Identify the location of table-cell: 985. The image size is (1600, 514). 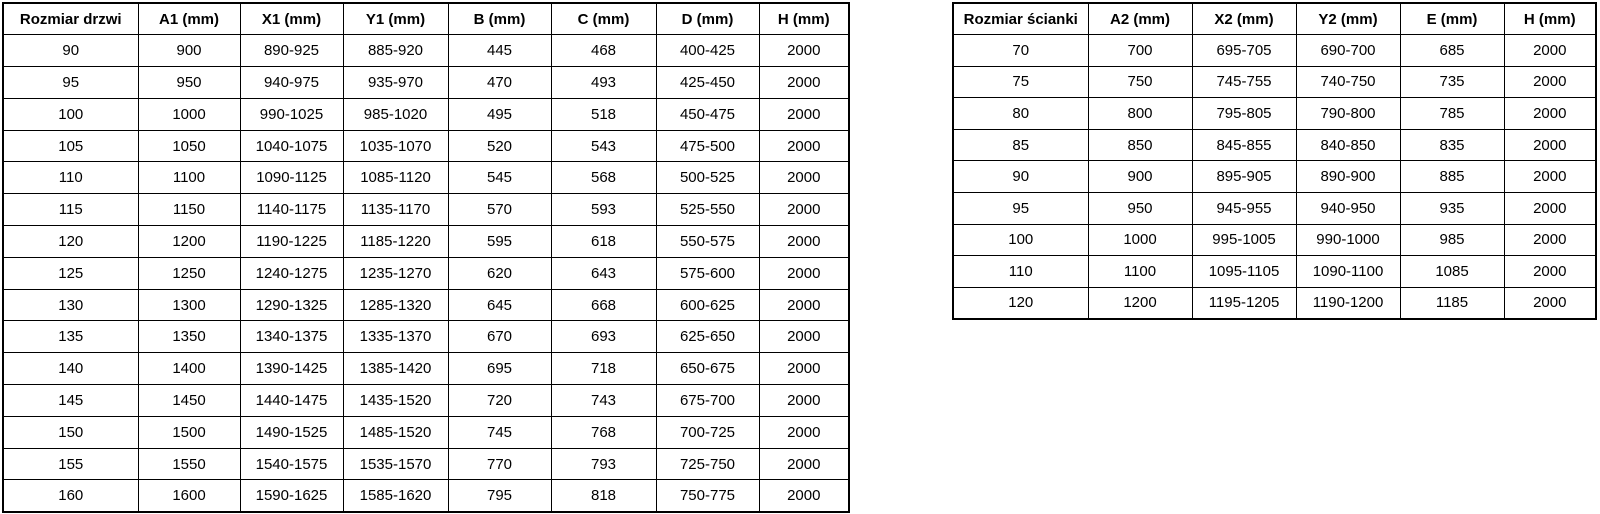
(1452, 240).